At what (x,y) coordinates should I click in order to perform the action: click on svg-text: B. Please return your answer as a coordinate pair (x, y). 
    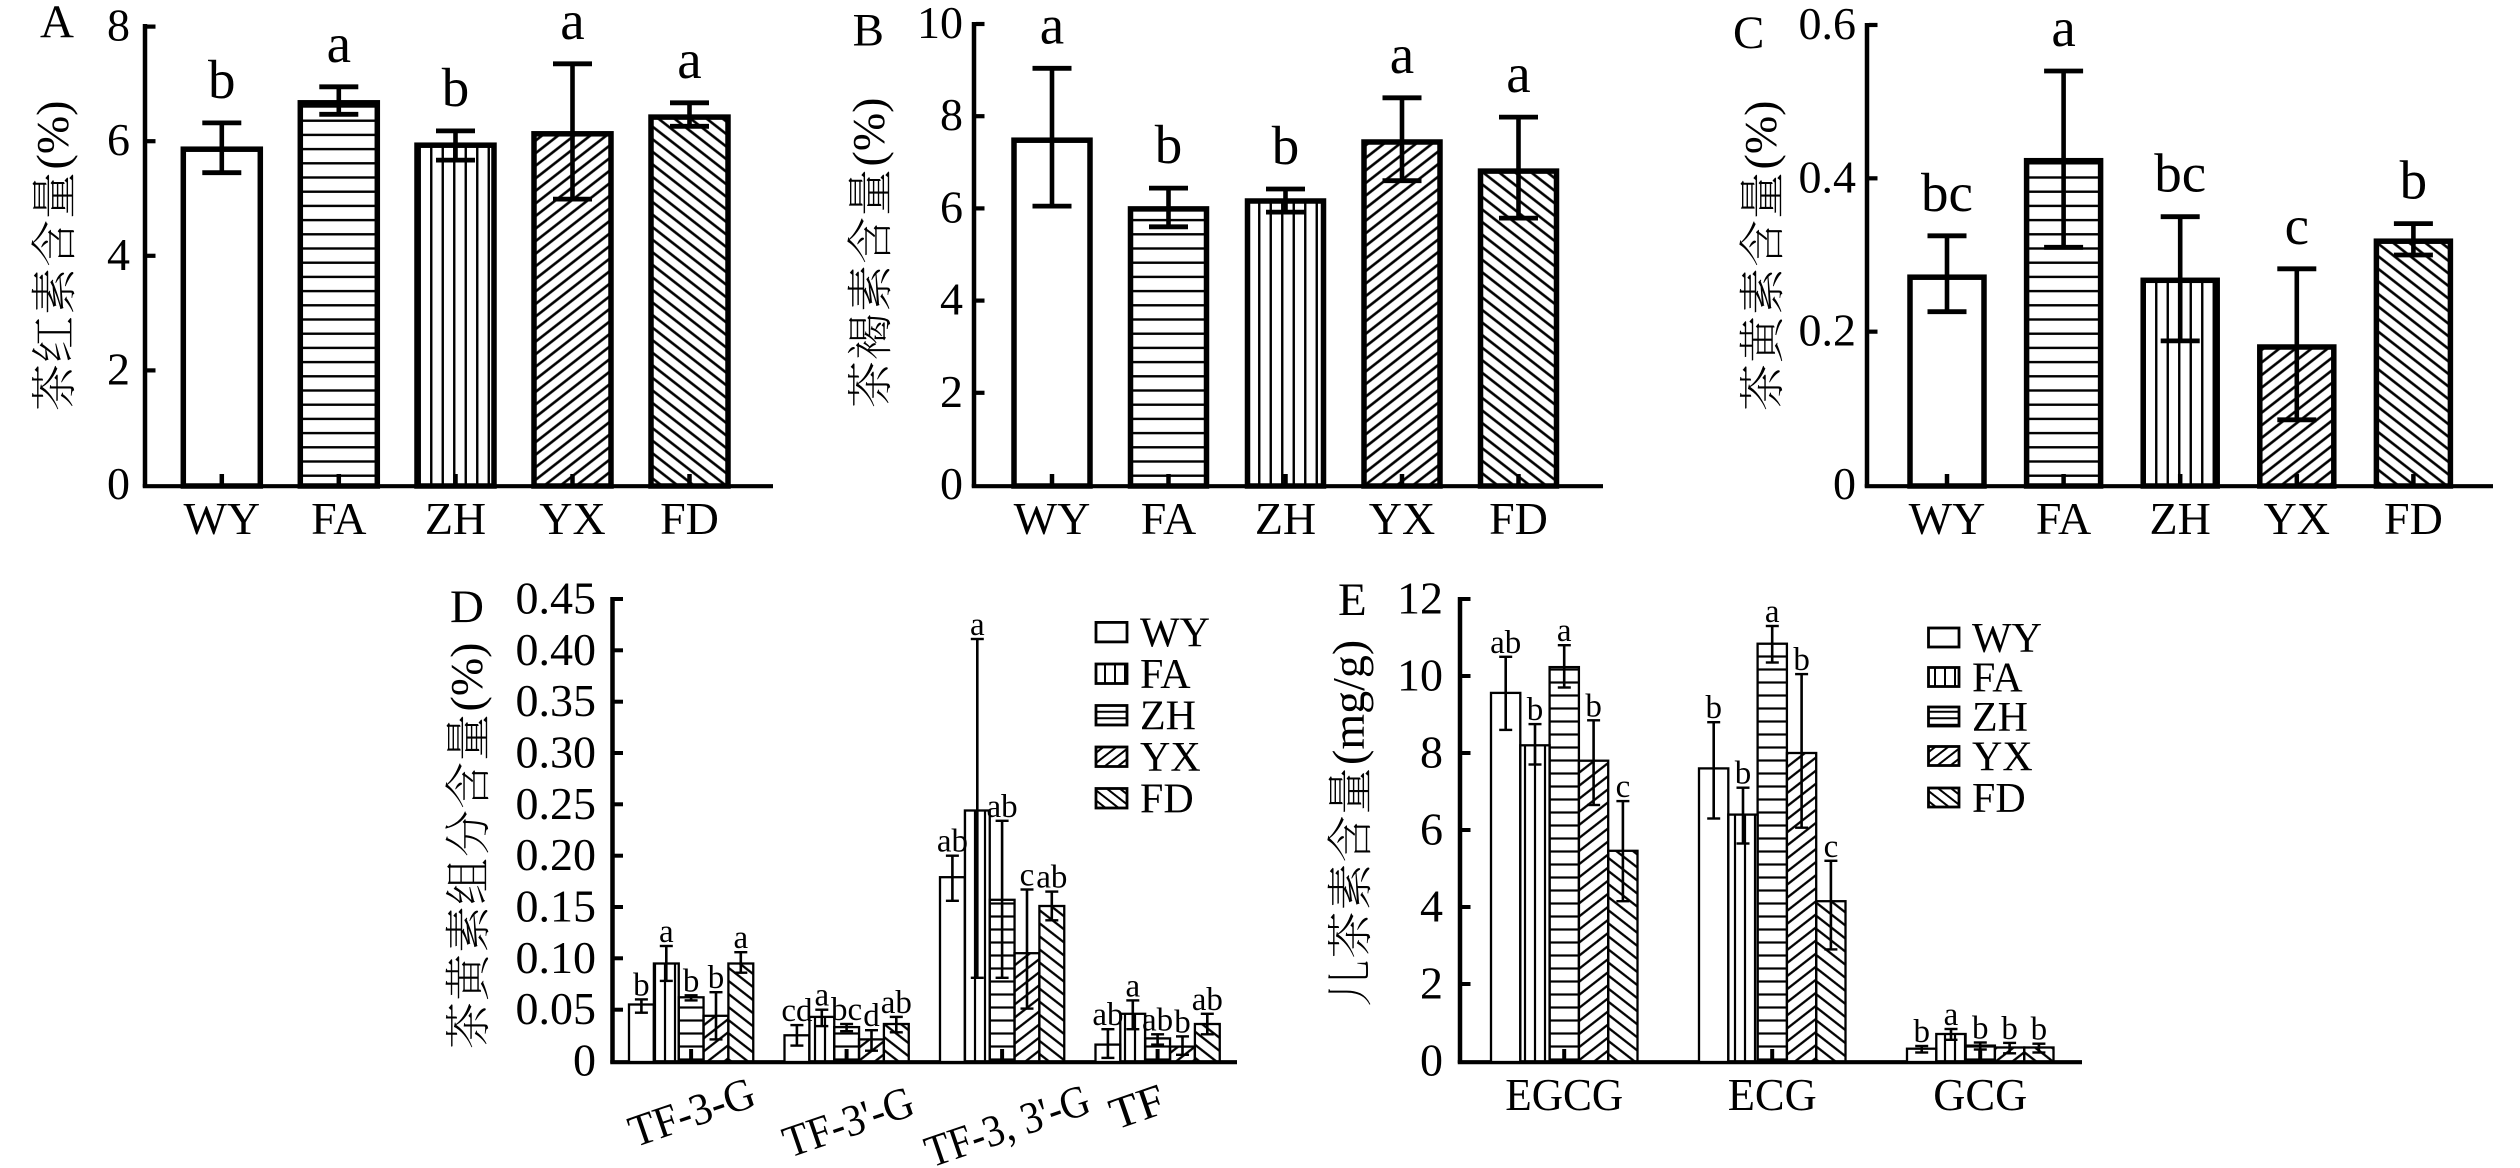
    Looking at the image, I should click on (868, 31).